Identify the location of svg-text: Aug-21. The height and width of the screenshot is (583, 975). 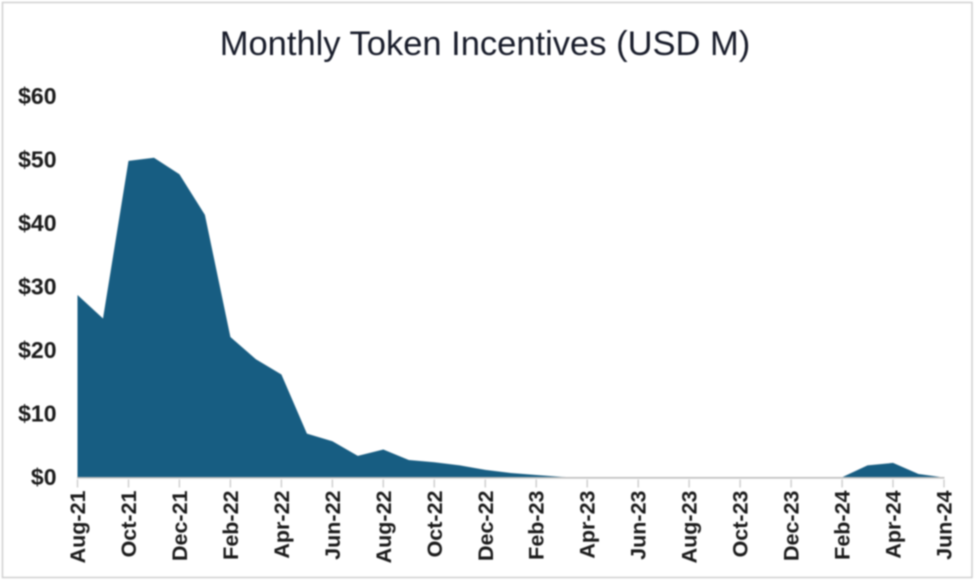
(78, 526).